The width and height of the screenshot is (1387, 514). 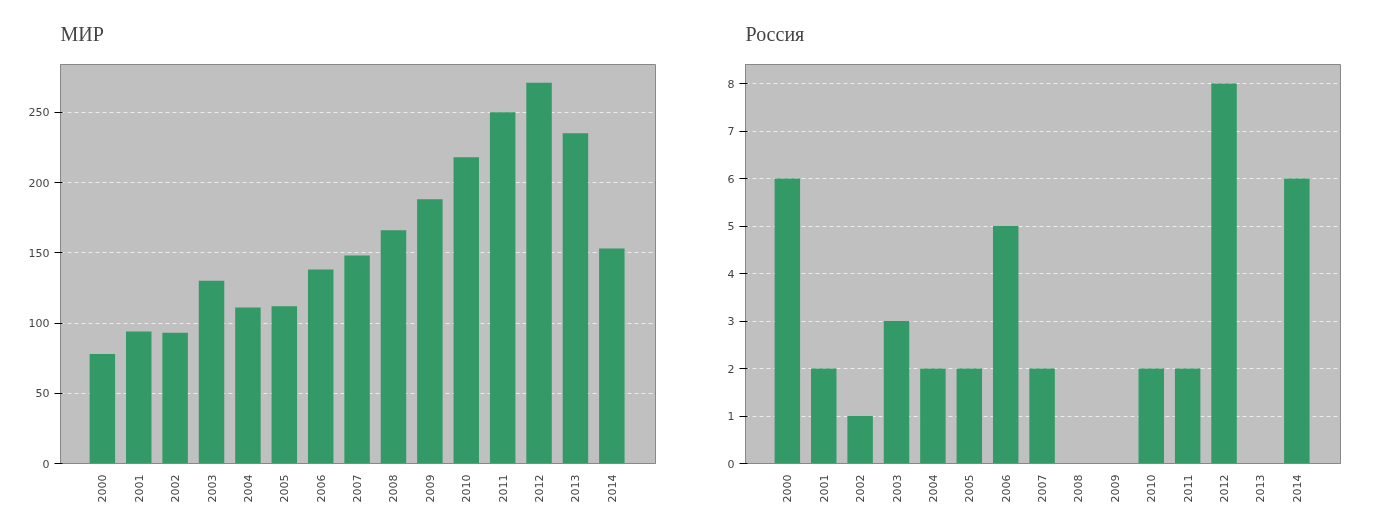 What do you see at coordinates (42, 394) in the screenshot?
I see `y-tick-label: 50` at bounding box center [42, 394].